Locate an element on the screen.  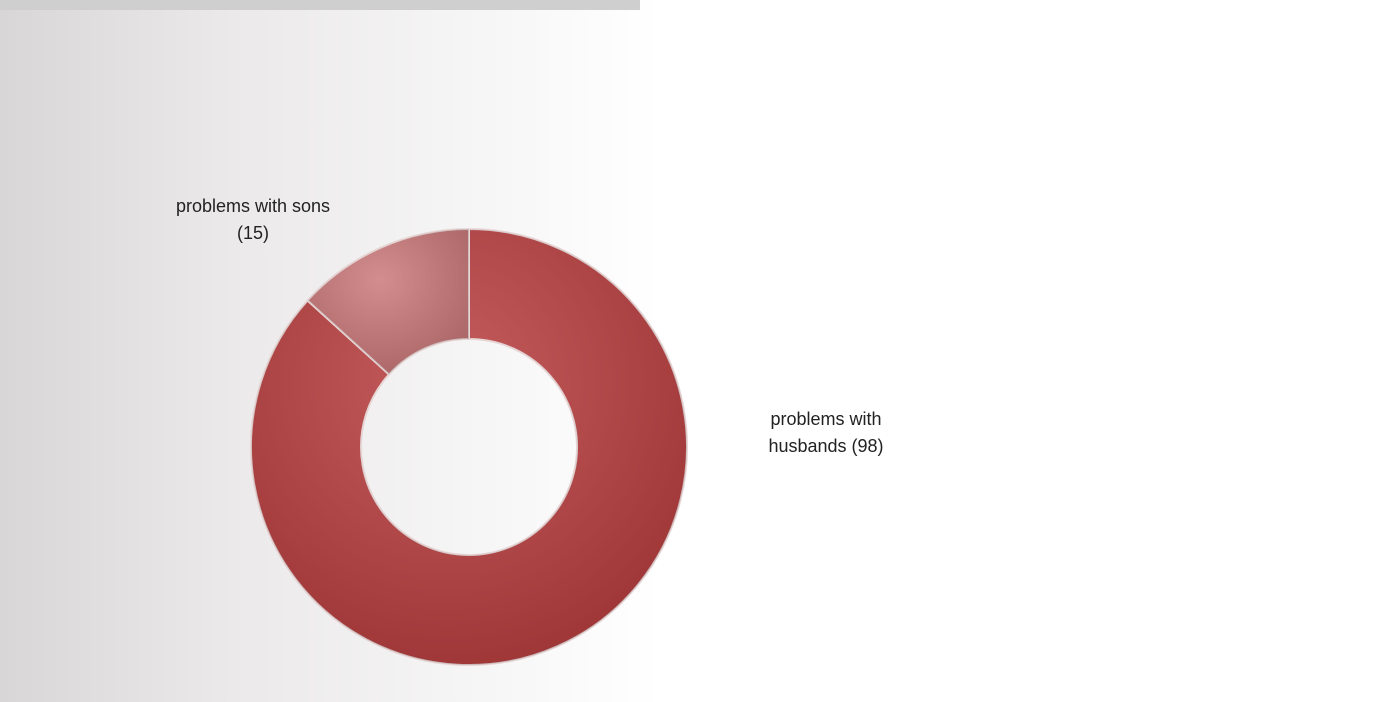
top-strip is located at coordinates (320, 5).